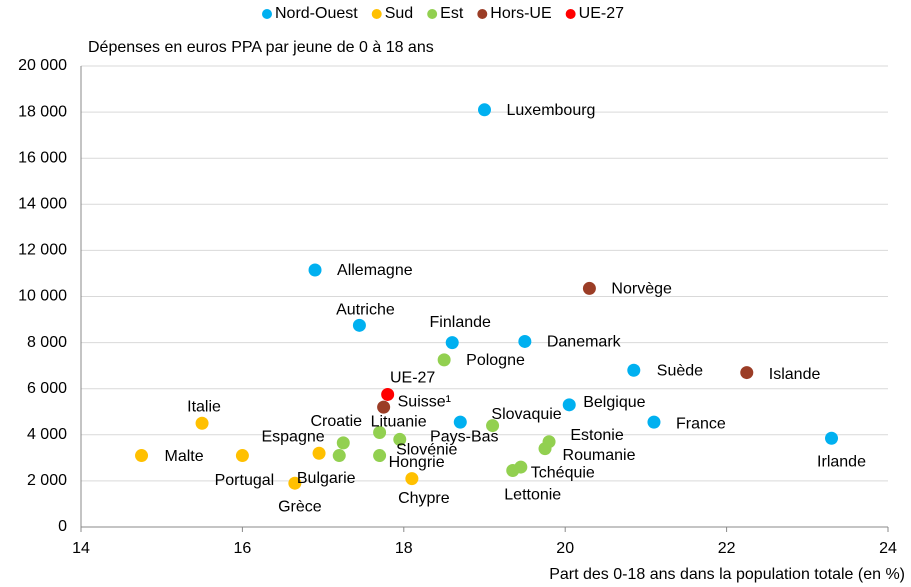 Image resolution: width=911 pixels, height=587 pixels. Describe the element at coordinates (47, 388) in the screenshot. I see `y-tick-label: 6 000` at that location.